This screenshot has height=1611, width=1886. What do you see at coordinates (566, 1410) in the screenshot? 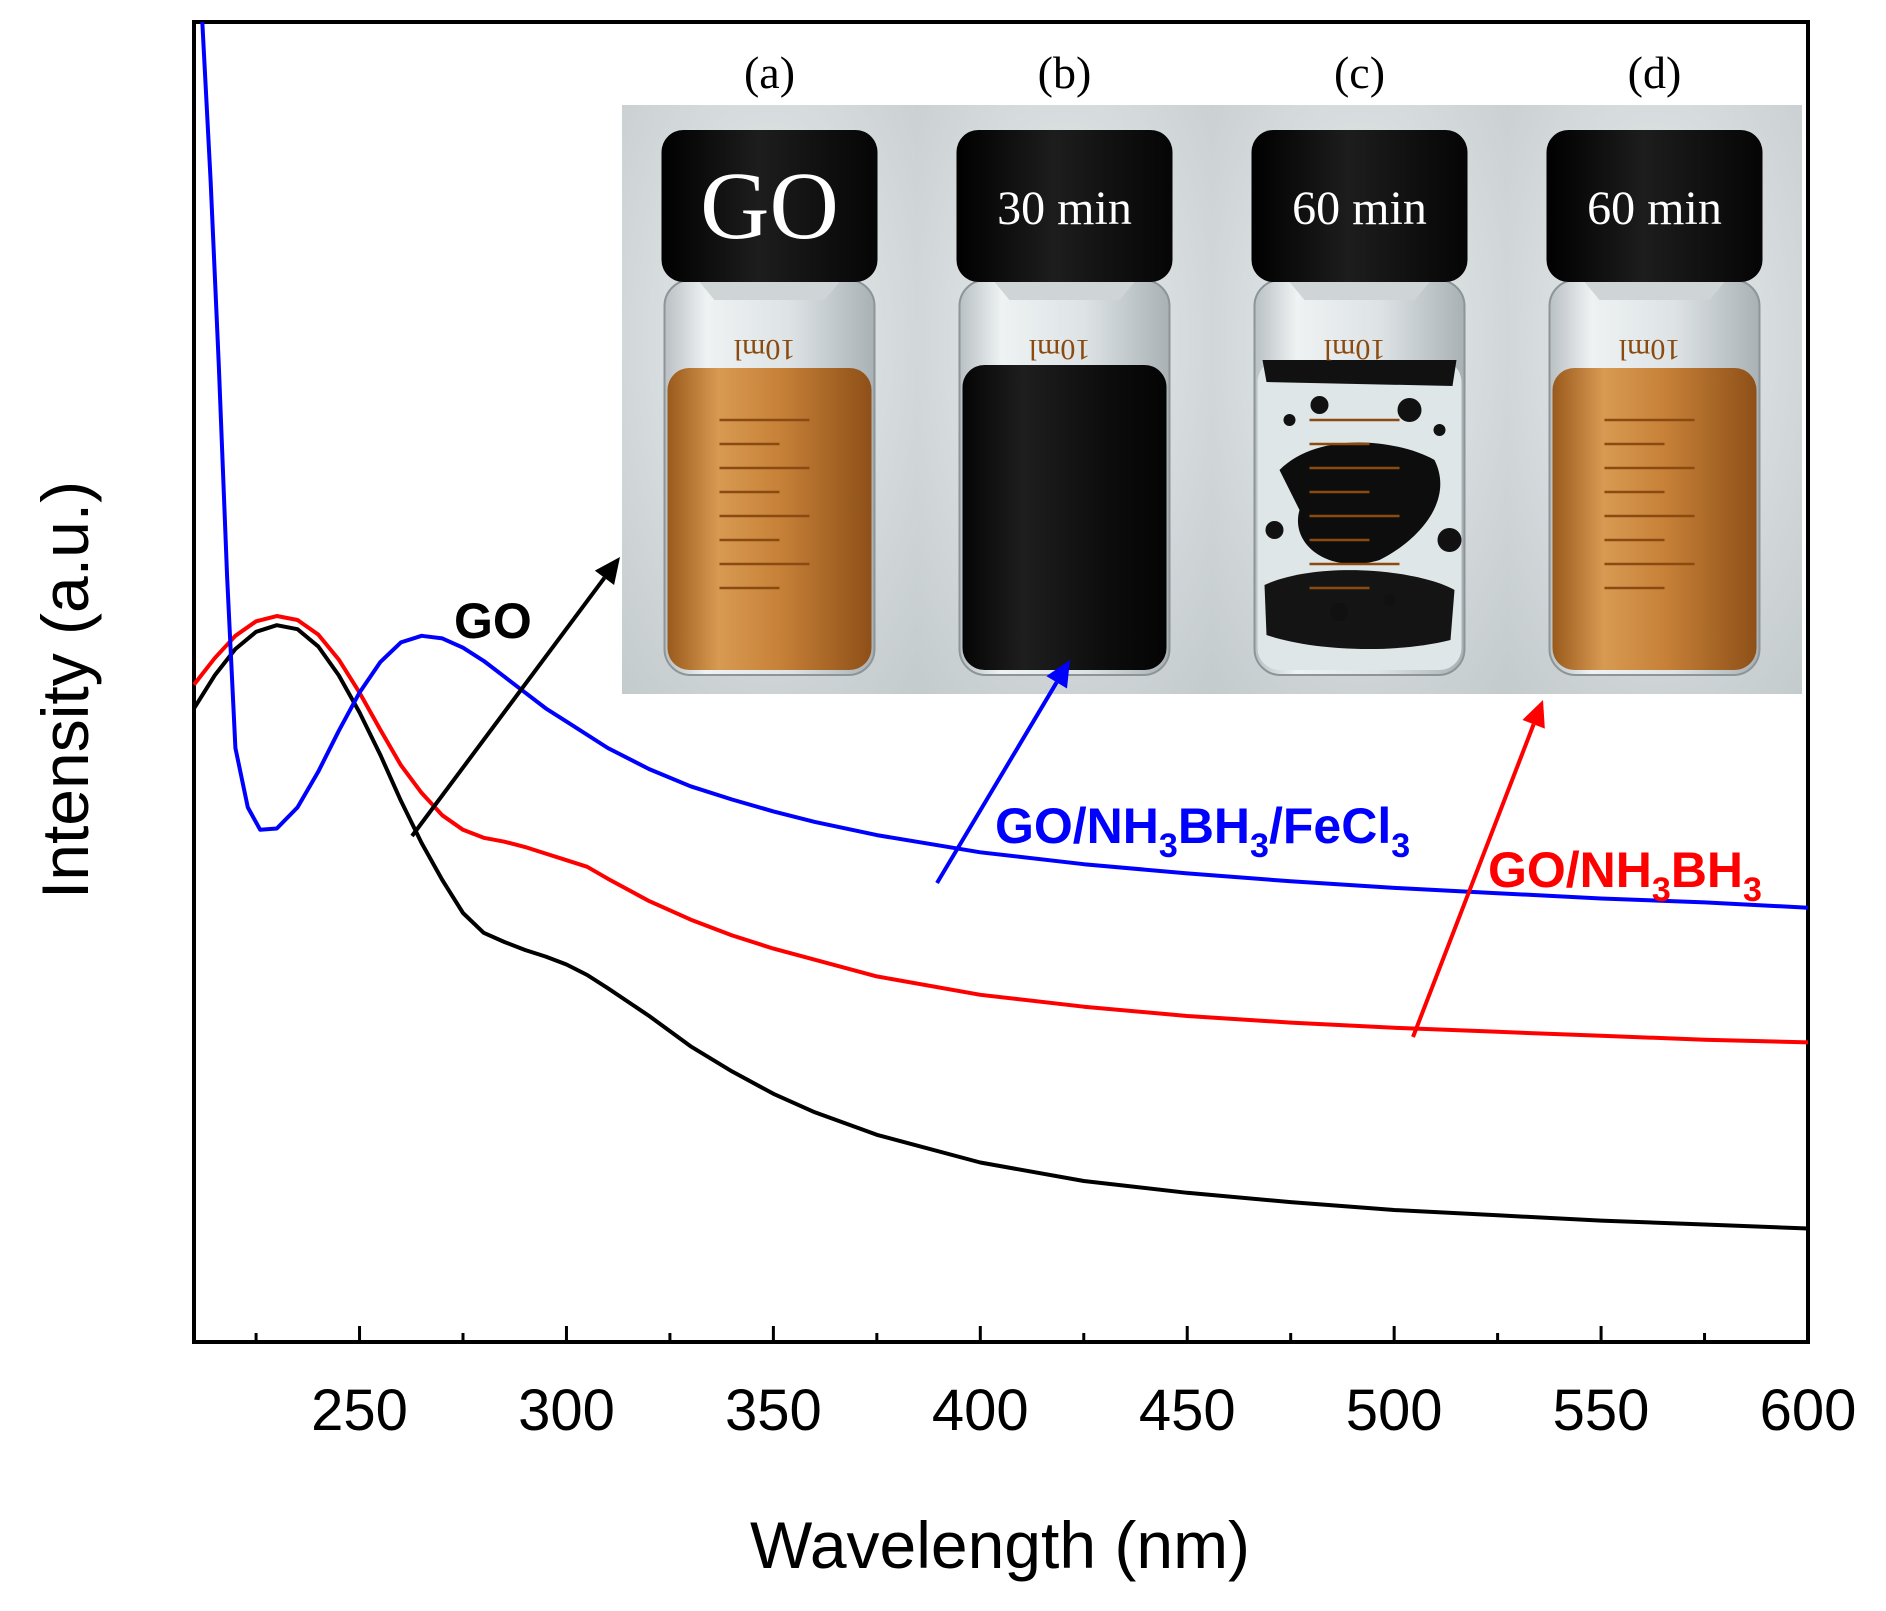
I see `x-tick-label: 300` at bounding box center [566, 1410].